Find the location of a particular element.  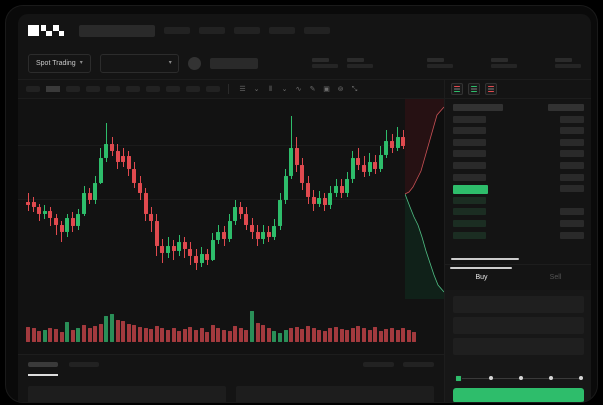

pencil-icon: ✎ is located at coordinates (312, 89).